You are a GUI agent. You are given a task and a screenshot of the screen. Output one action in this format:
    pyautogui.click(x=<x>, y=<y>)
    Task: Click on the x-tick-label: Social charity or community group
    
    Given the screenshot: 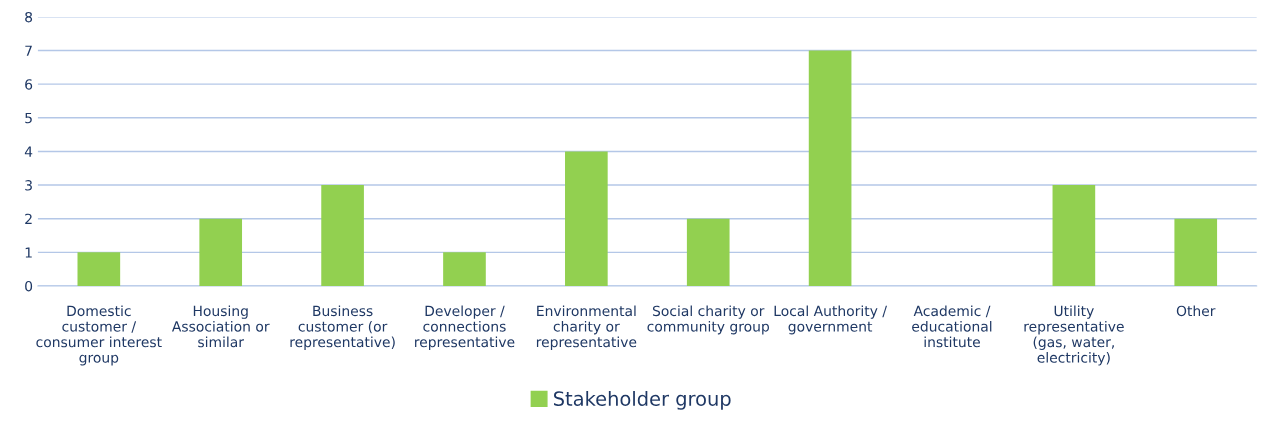 What is the action you would take?
    pyautogui.click(x=708, y=320)
    